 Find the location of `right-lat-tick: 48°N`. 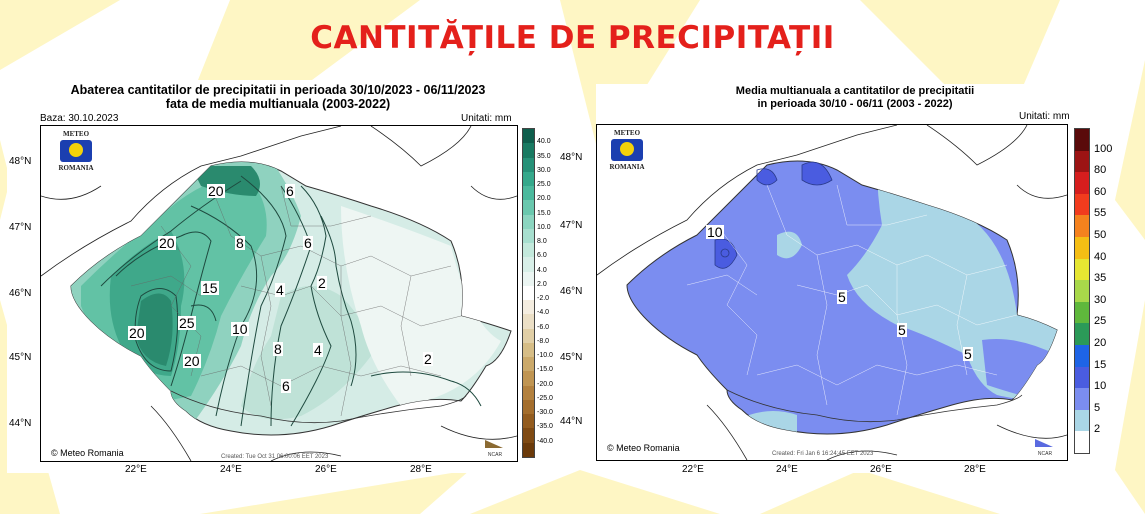

right-lat-tick: 48°N is located at coordinates (571, 157).